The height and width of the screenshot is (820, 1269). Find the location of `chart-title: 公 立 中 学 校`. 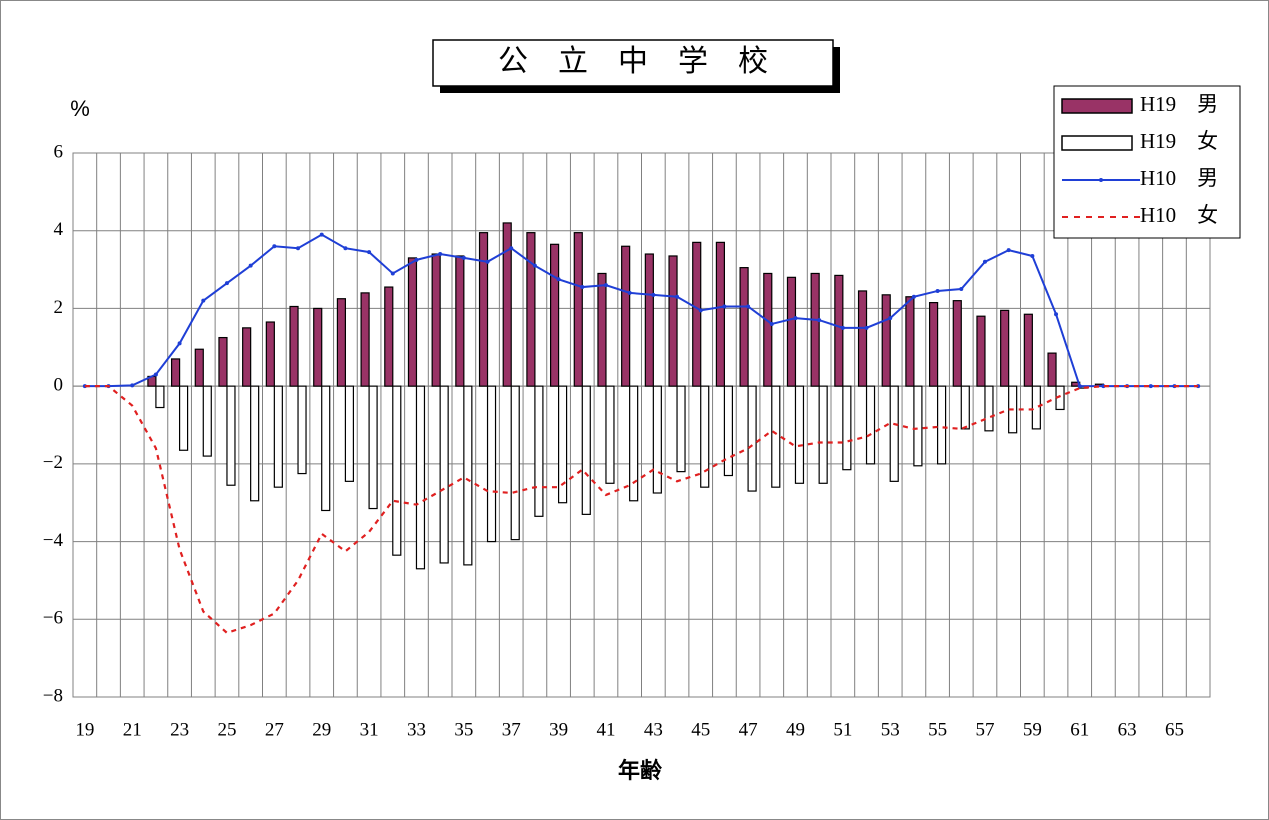

chart-title: 公 立 中 学 校 is located at coordinates (633, 61).